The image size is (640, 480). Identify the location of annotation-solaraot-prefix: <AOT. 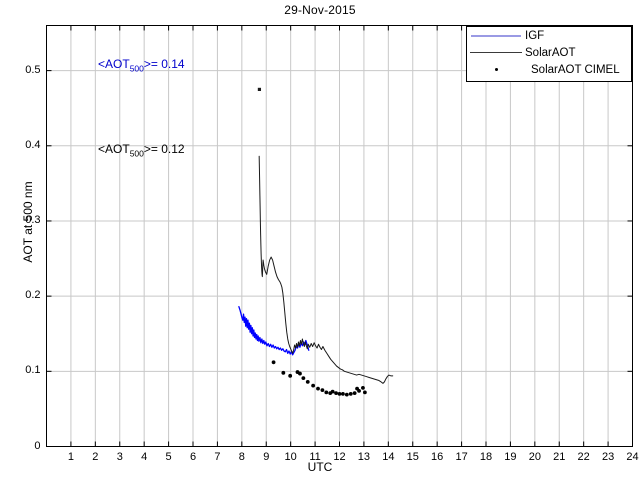
(114, 149).